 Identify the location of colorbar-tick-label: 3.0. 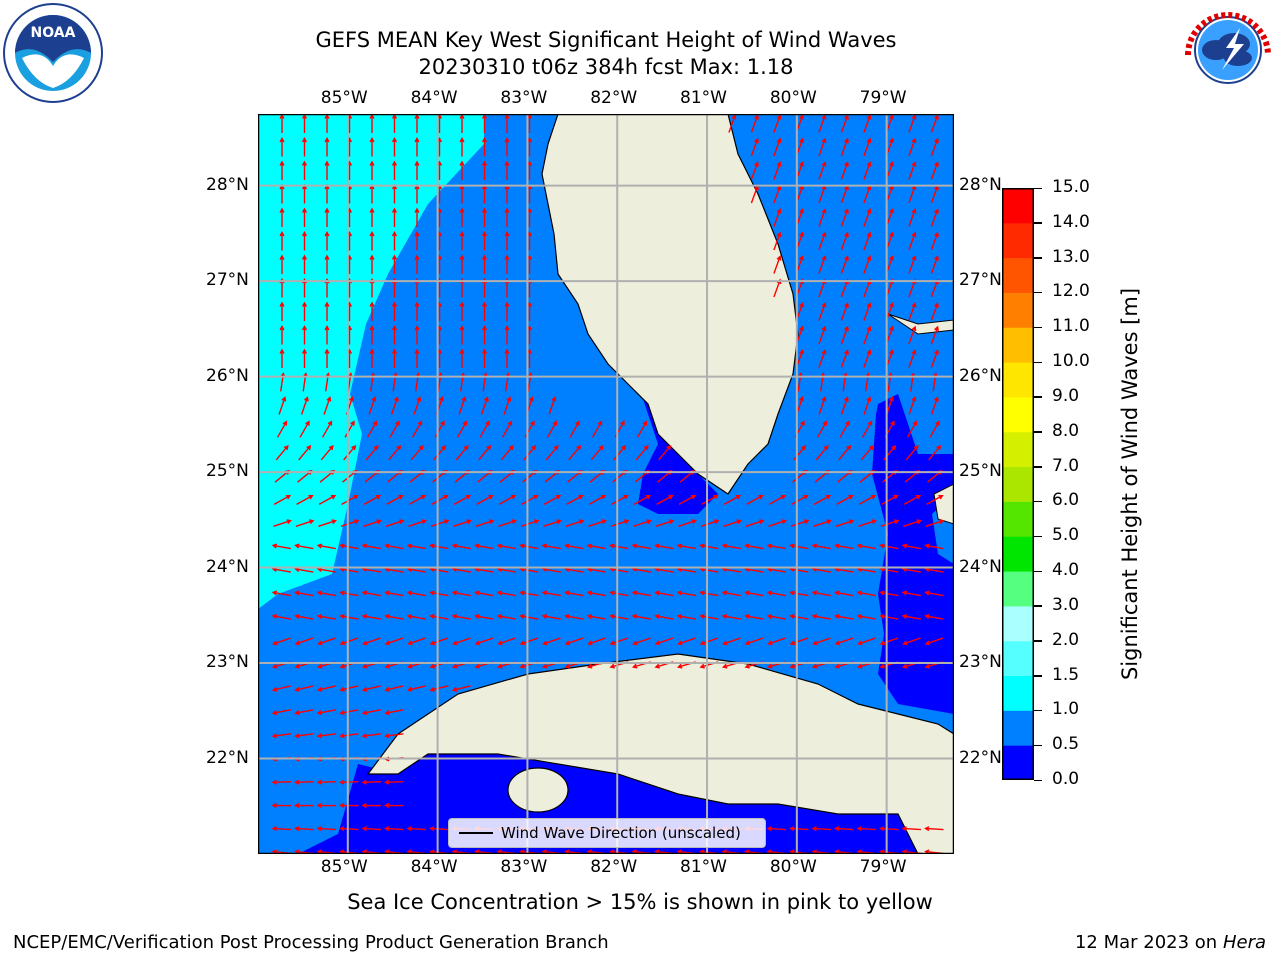
(1066, 604).